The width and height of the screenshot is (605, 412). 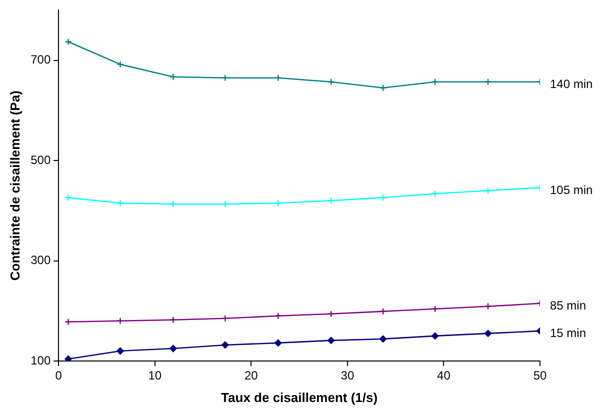 I want to click on x-tick-label: 40, so click(x=444, y=375).